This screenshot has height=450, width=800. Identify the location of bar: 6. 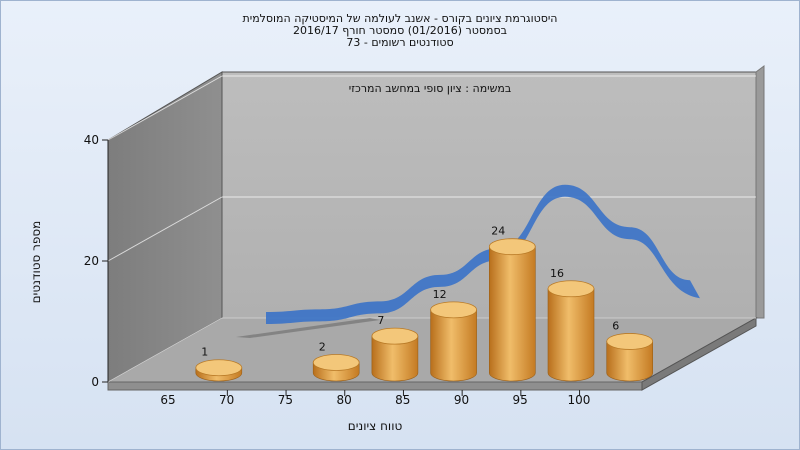
(630, 350).